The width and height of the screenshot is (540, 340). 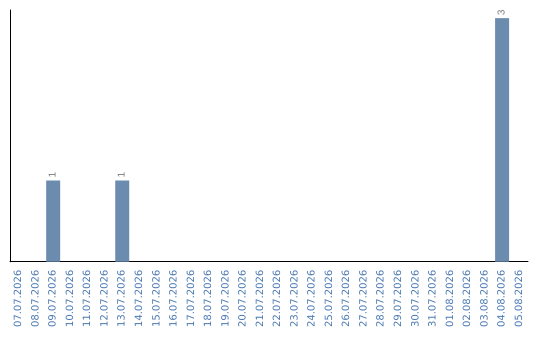 I want to click on x-tick-label: 10.07.2026, so click(x=70, y=299).